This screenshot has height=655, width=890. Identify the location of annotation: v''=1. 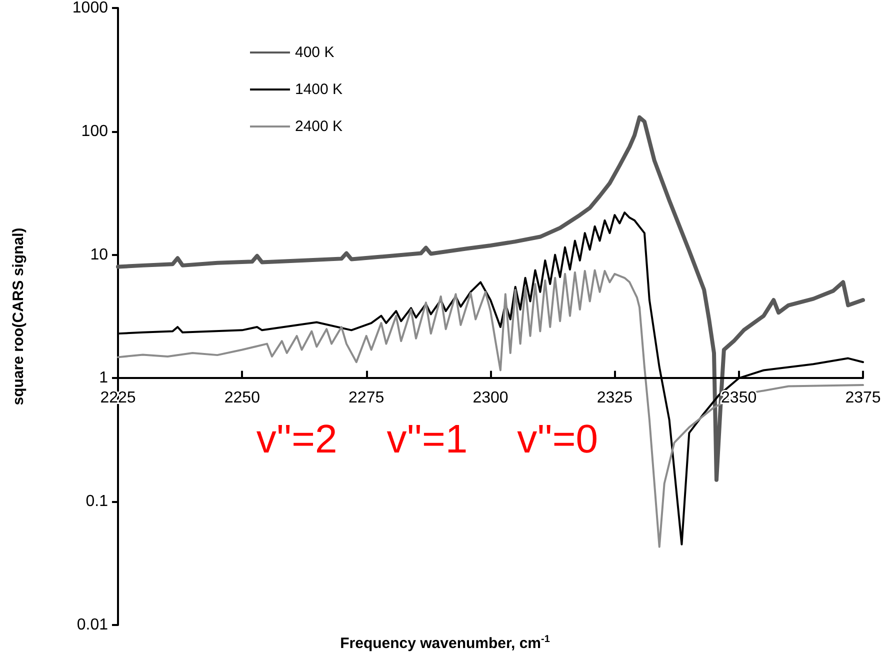
(427, 440).